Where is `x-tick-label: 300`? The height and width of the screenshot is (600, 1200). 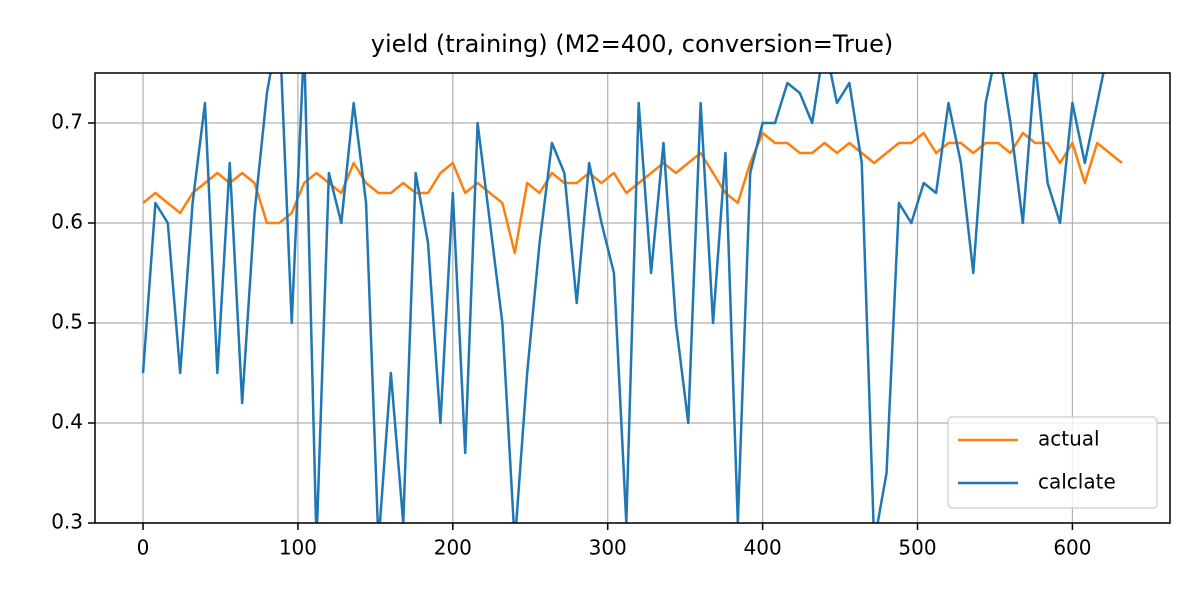
x-tick-label: 300 is located at coordinates (608, 548).